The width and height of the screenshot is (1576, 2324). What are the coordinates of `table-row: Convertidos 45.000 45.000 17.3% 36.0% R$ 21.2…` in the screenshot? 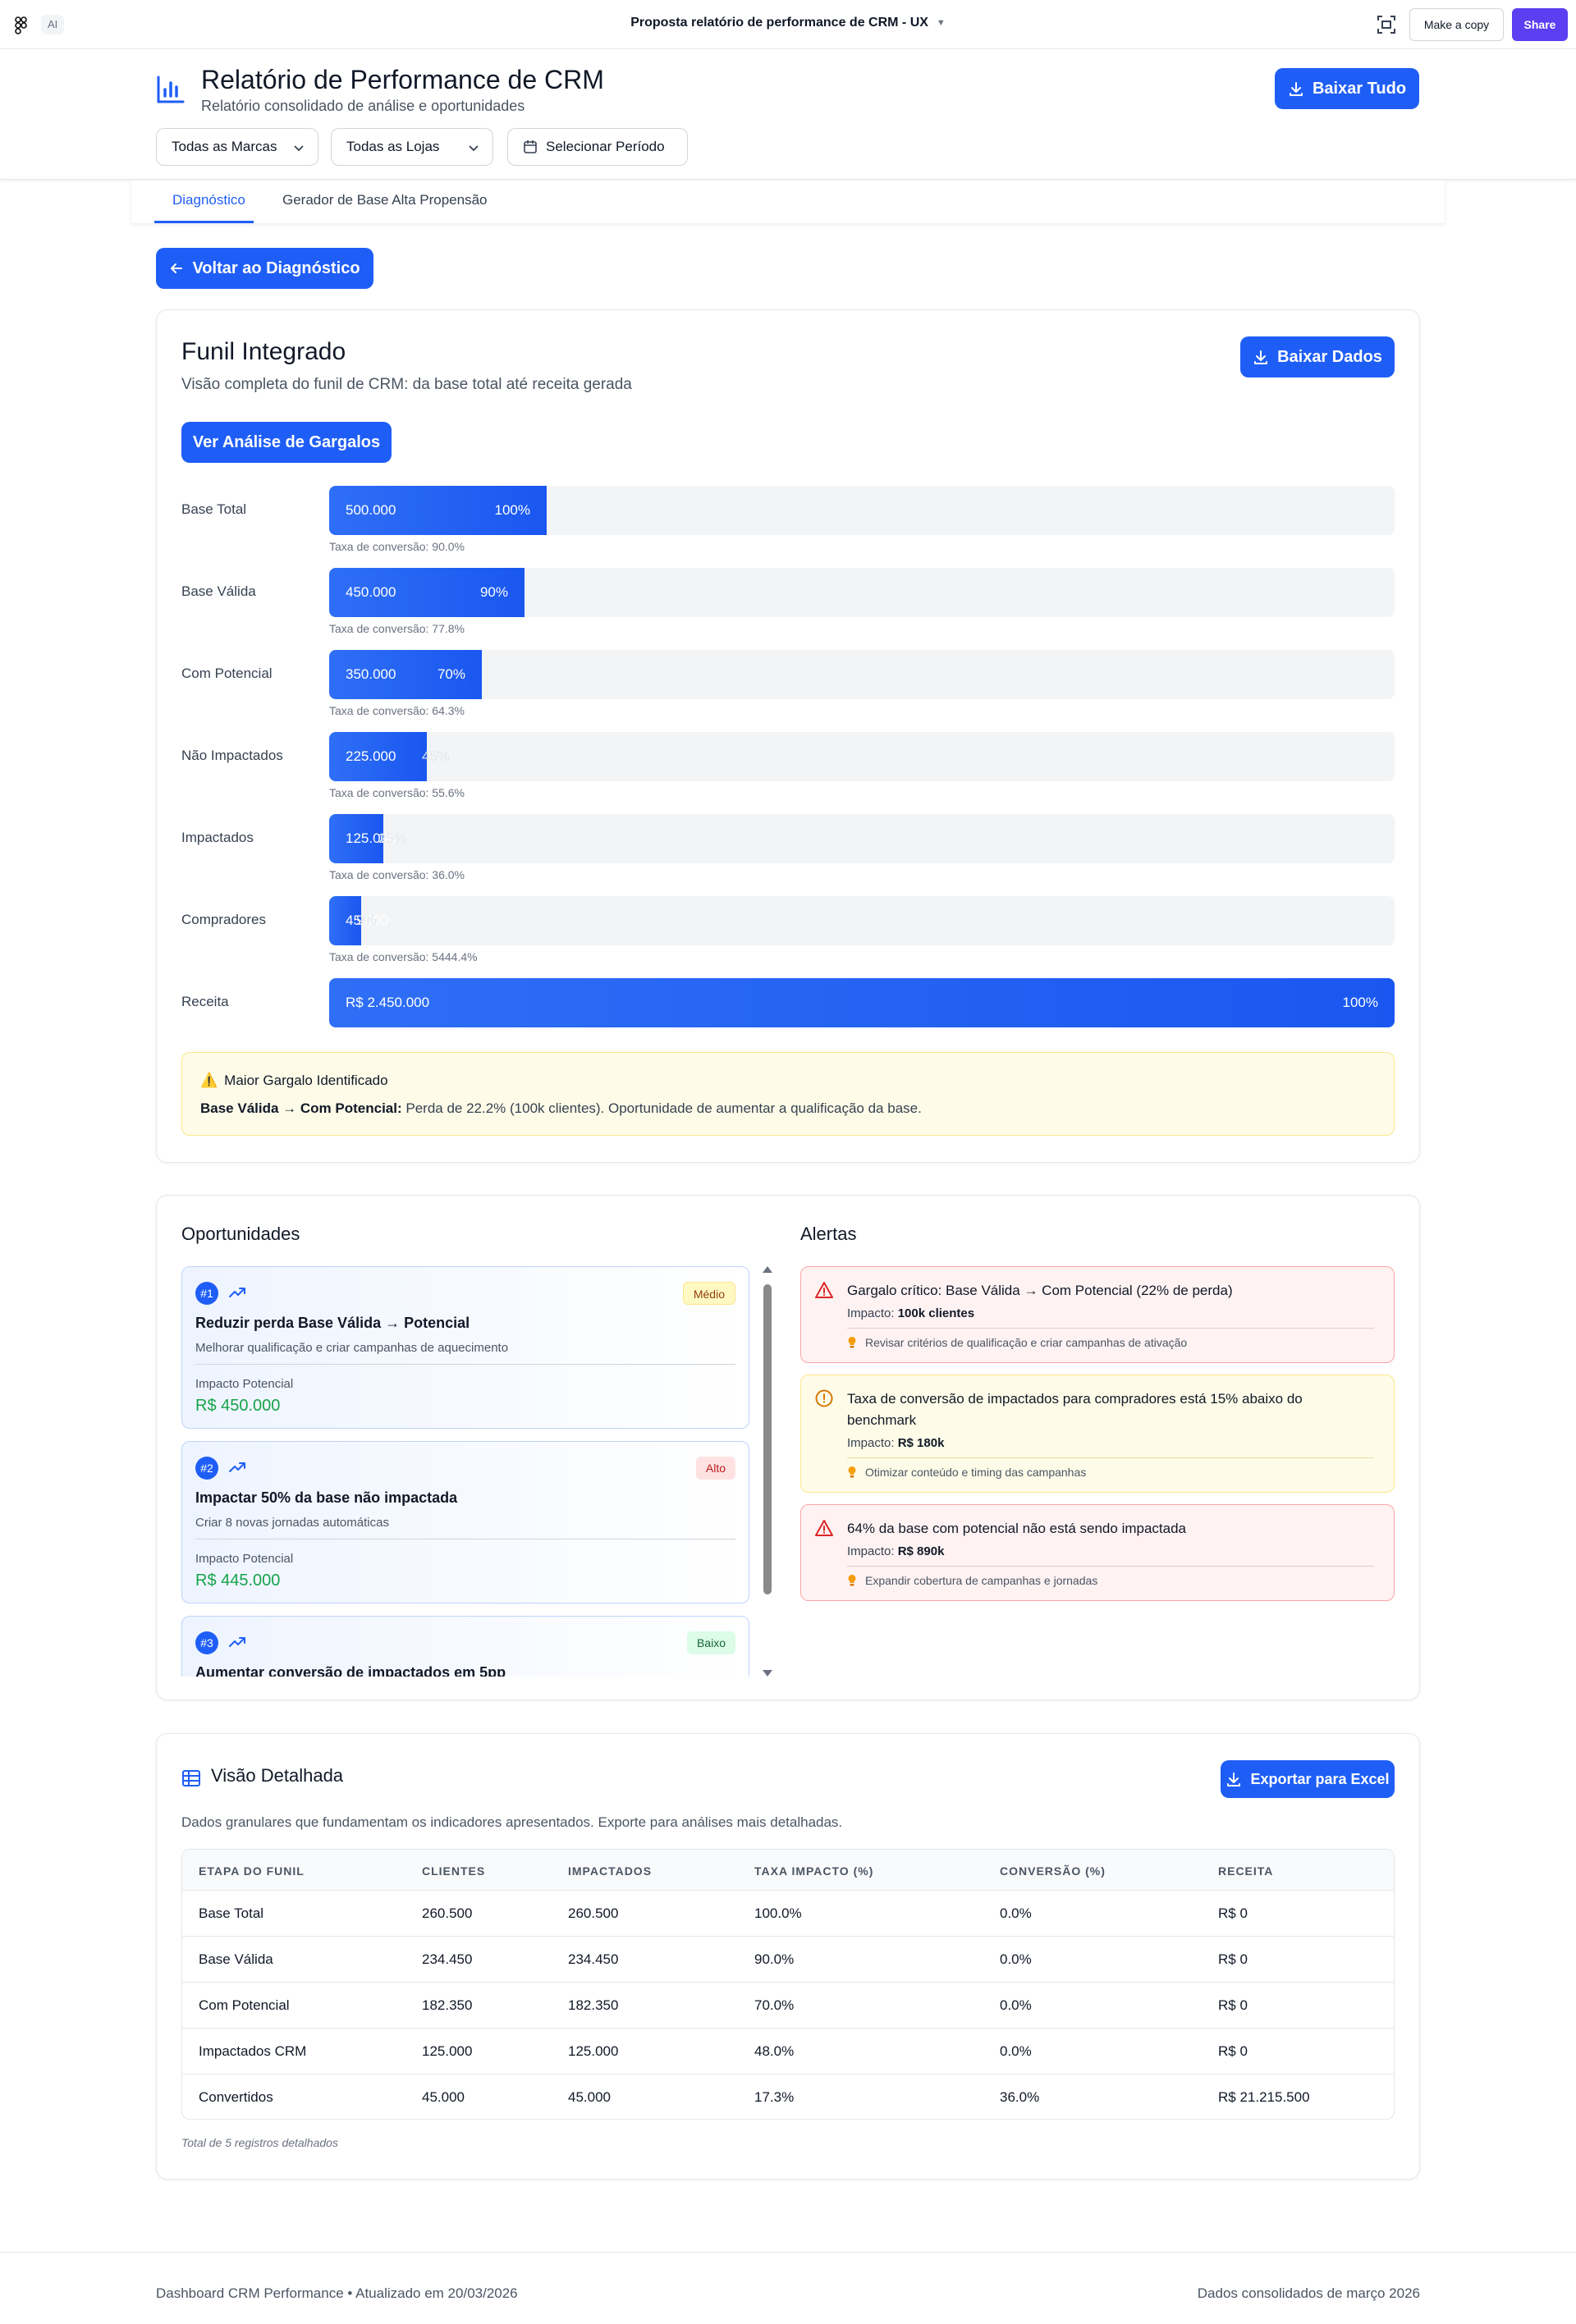 It's located at (788, 2097).